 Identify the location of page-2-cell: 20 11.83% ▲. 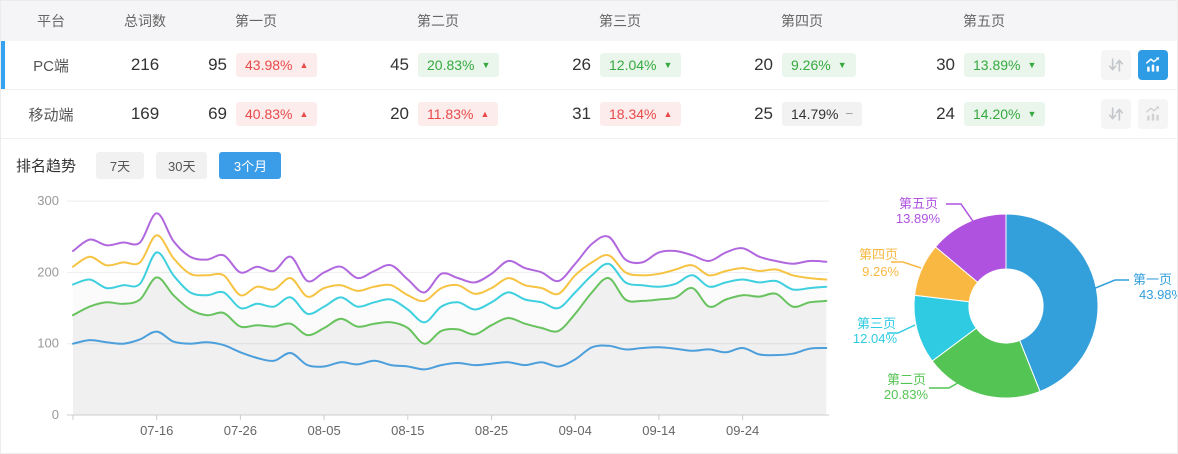
(462, 114).